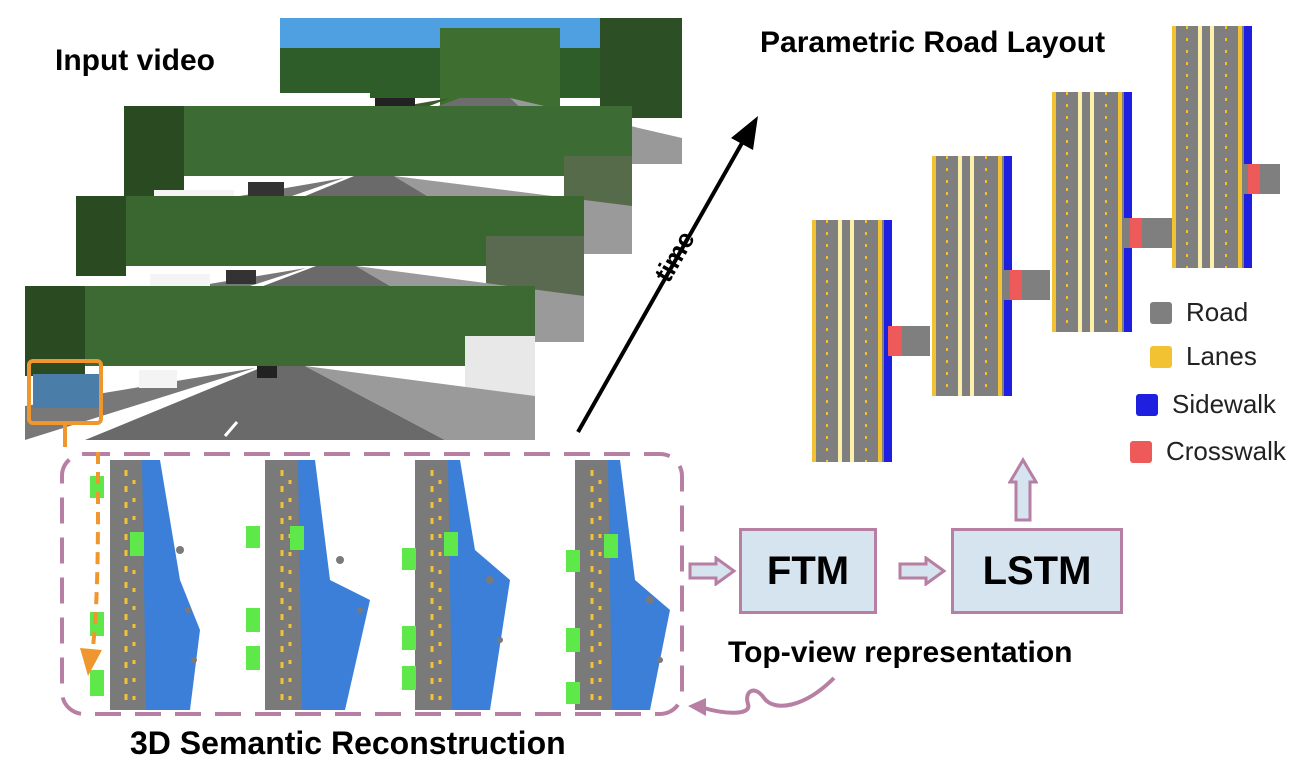  Describe the element at coordinates (1226, 451) in the screenshot. I see `legend-label: Crosswalk` at that location.